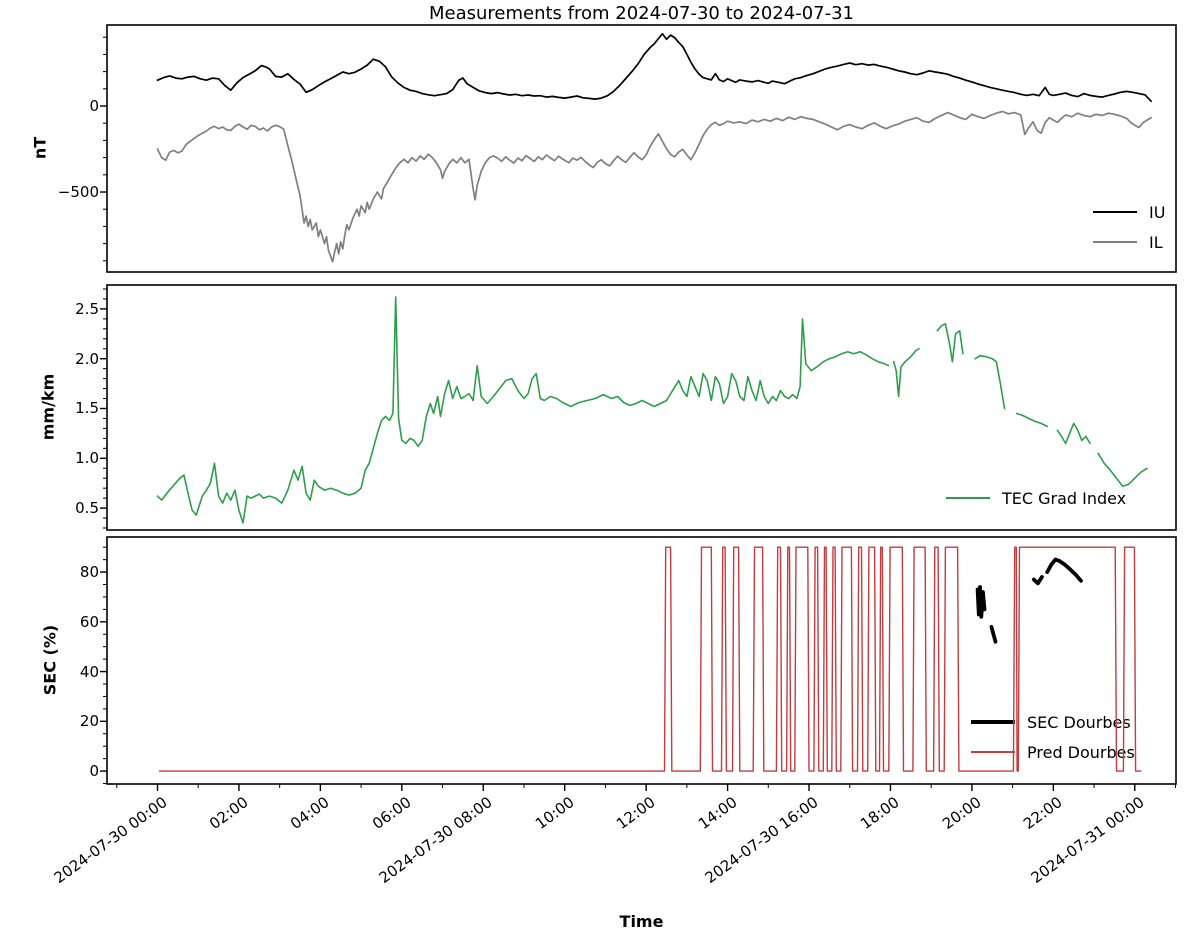 The image size is (1200, 942). I want to click on legend-item-pred-dourbes: Pred Dourbes, so click(1053, 752).